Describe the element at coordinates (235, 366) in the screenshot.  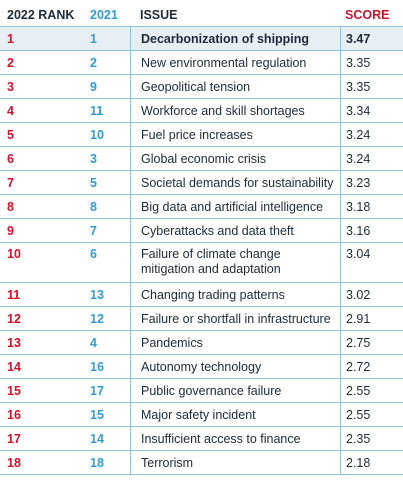
I see `issue-name: Autonomy technology` at that location.